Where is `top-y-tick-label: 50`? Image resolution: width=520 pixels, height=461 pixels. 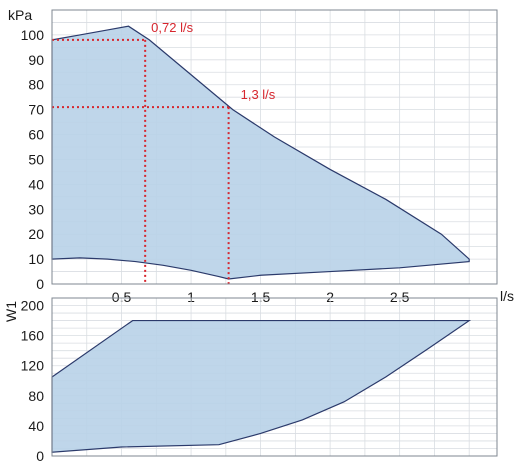
top-y-tick-label: 50 is located at coordinates (36, 159).